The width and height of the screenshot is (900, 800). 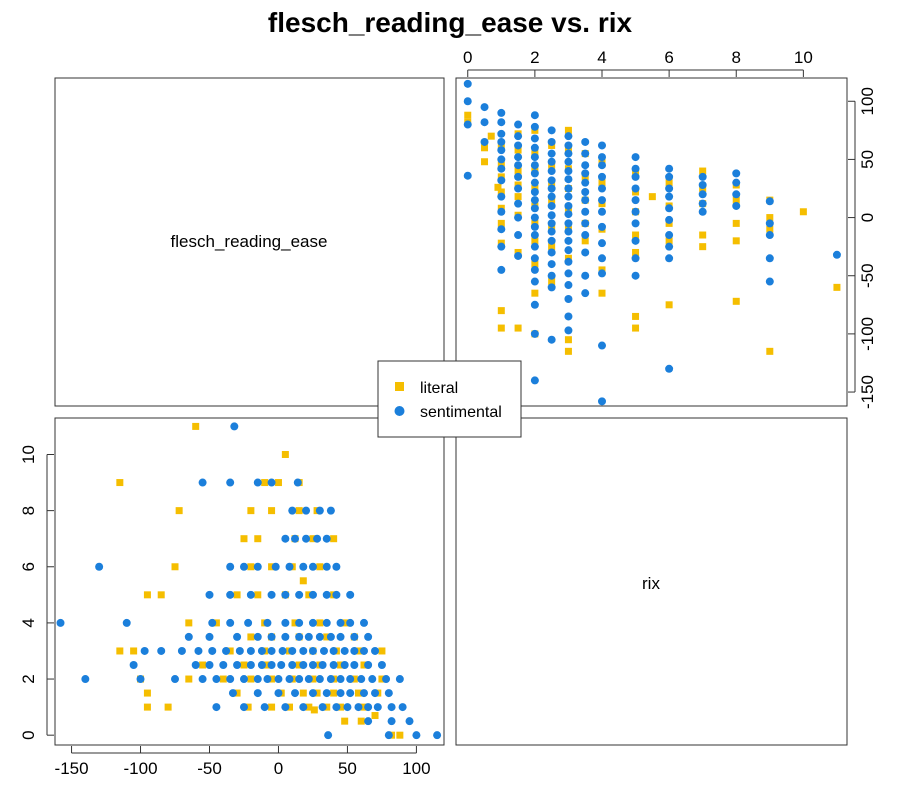 I want to click on axis-left-tick-label: 10, so click(x=28, y=454).